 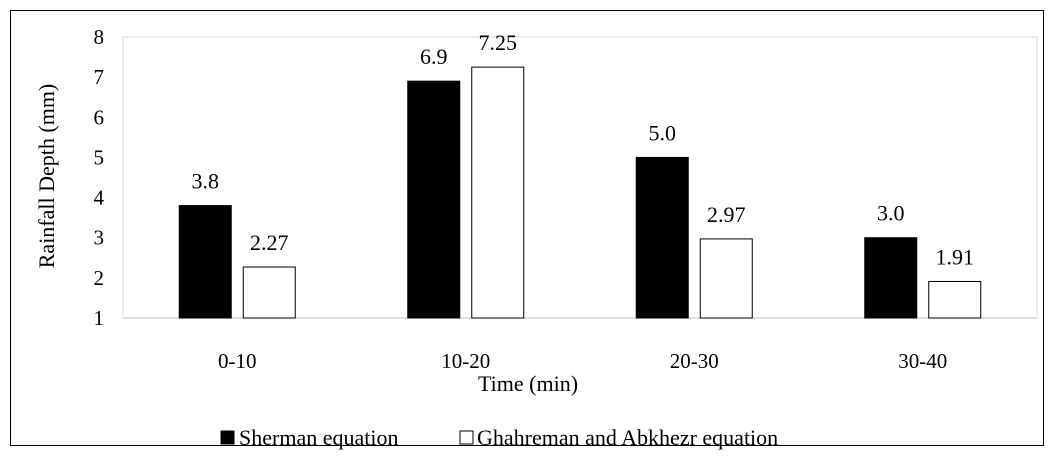 What do you see at coordinates (528, 383) in the screenshot?
I see `x-axis-label: Time (min)` at bounding box center [528, 383].